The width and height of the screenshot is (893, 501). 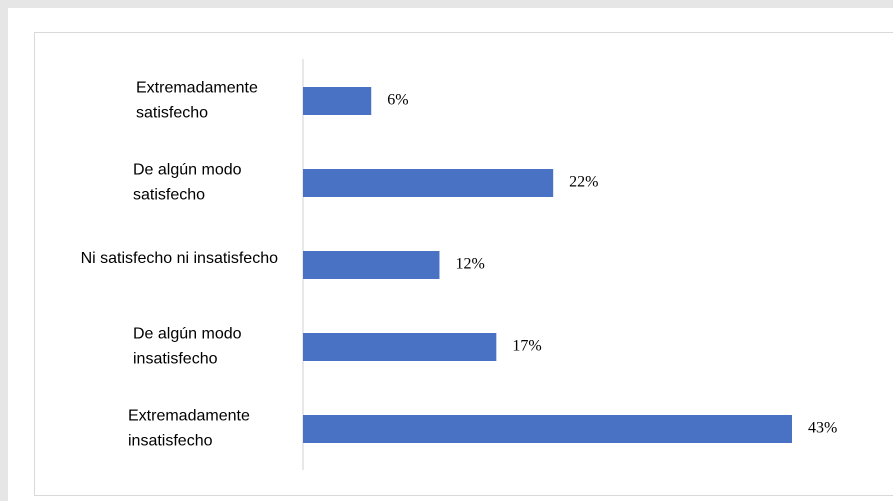 What do you see at coordinates (469, 264) in the screenshot?
I see `value-label-3: 12%` at bounding box center [469, 264].